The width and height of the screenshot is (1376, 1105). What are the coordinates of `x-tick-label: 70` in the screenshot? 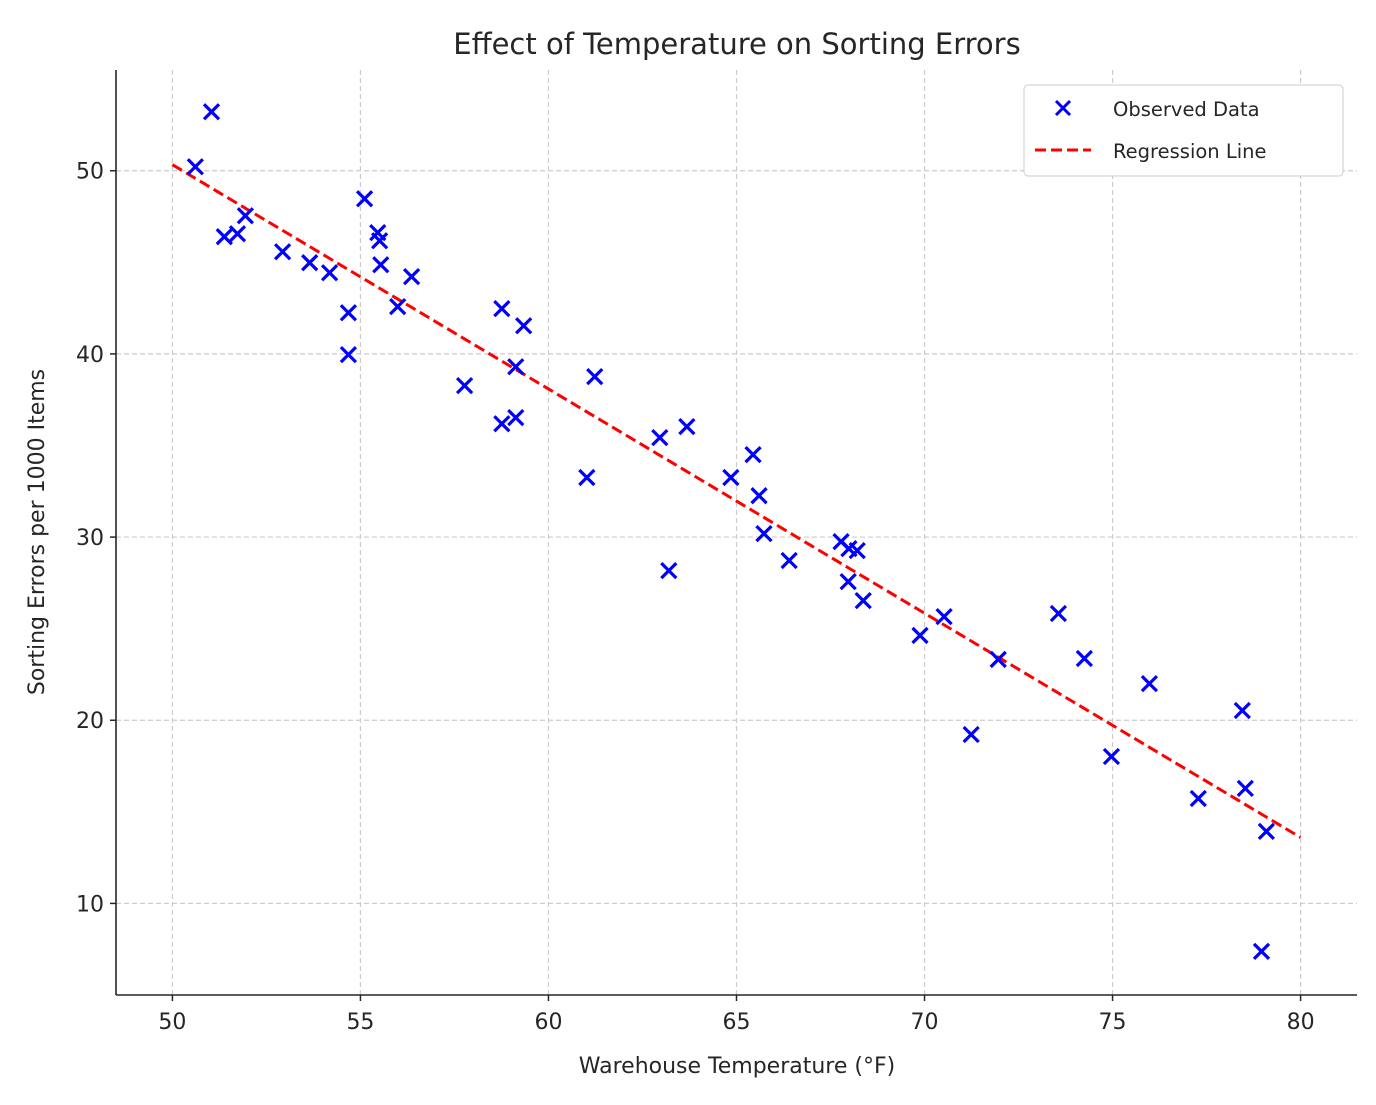 It's located at (925, 1022).